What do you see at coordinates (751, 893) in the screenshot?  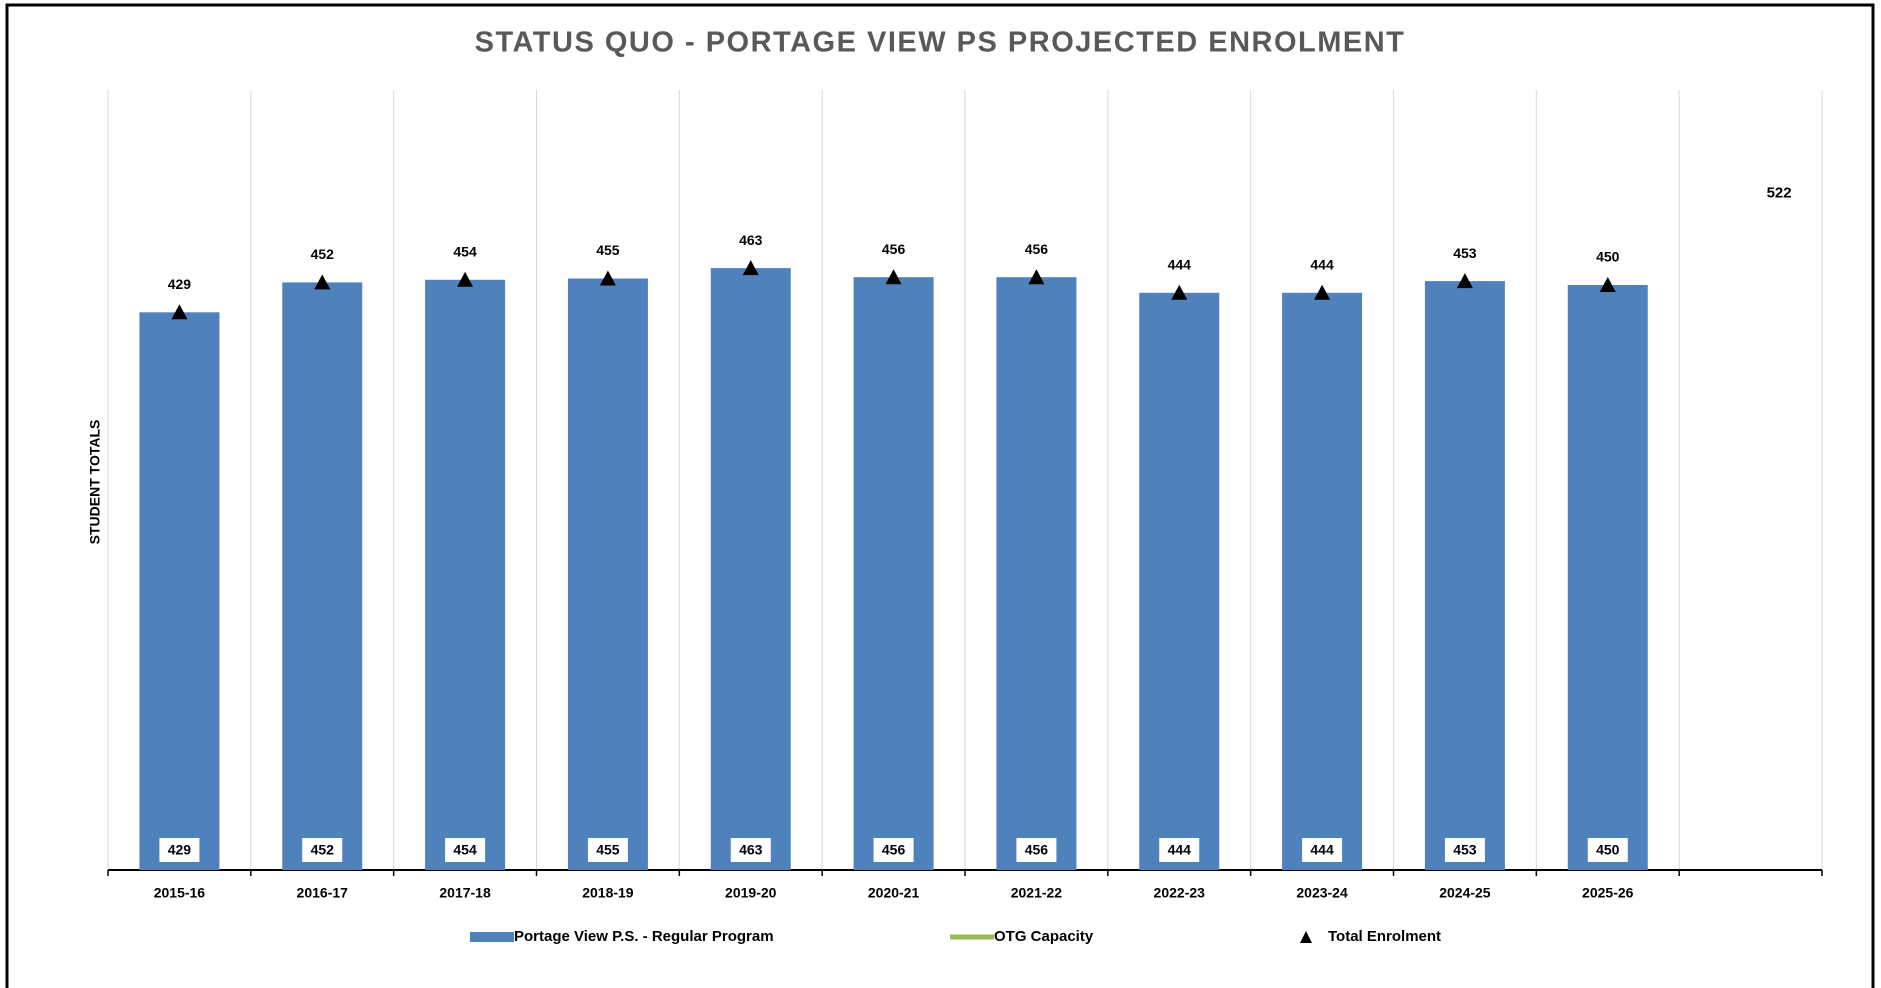 I see `x-tick-label: 2019-20` at bounding box center [751, 893].